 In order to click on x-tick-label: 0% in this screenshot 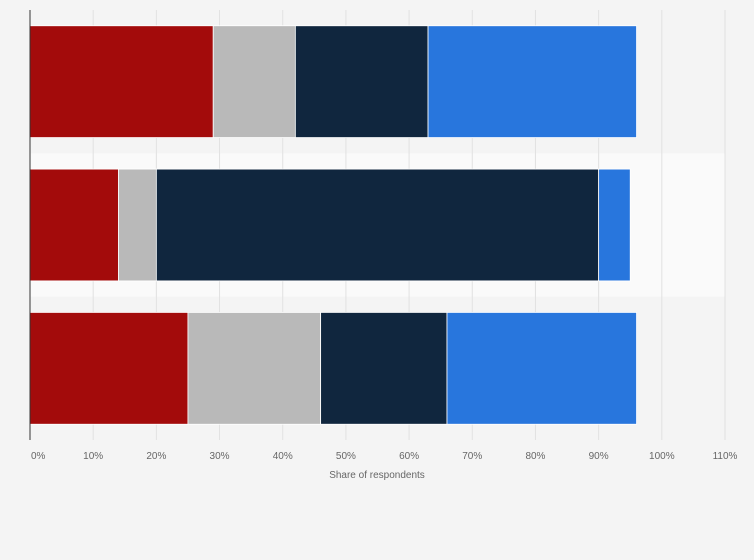, I will do `click(38, 456)`.